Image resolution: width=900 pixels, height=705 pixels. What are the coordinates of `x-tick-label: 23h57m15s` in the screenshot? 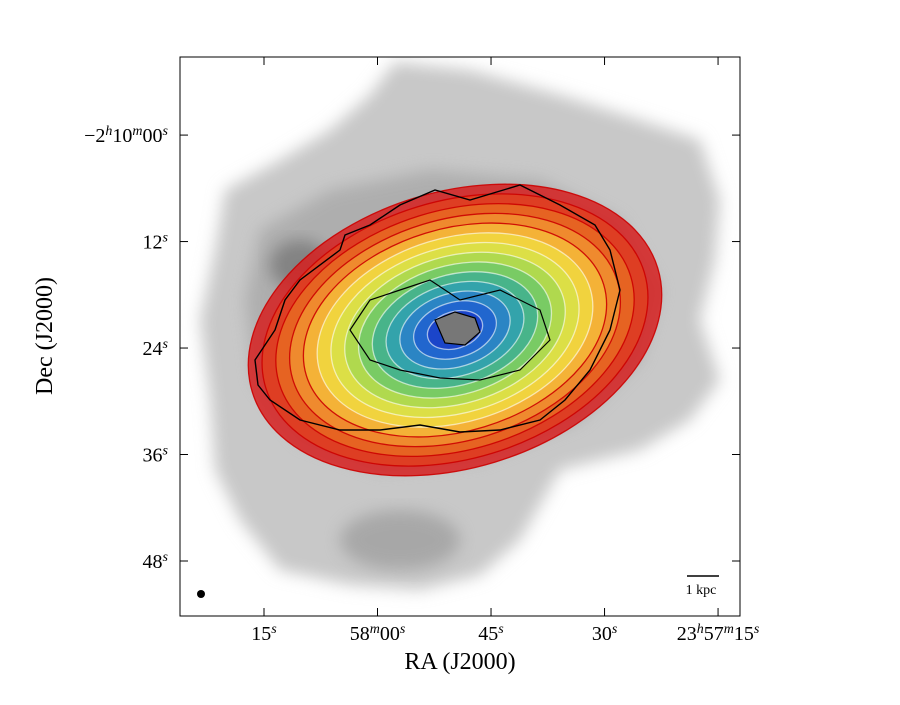 It's located at (718, 634).